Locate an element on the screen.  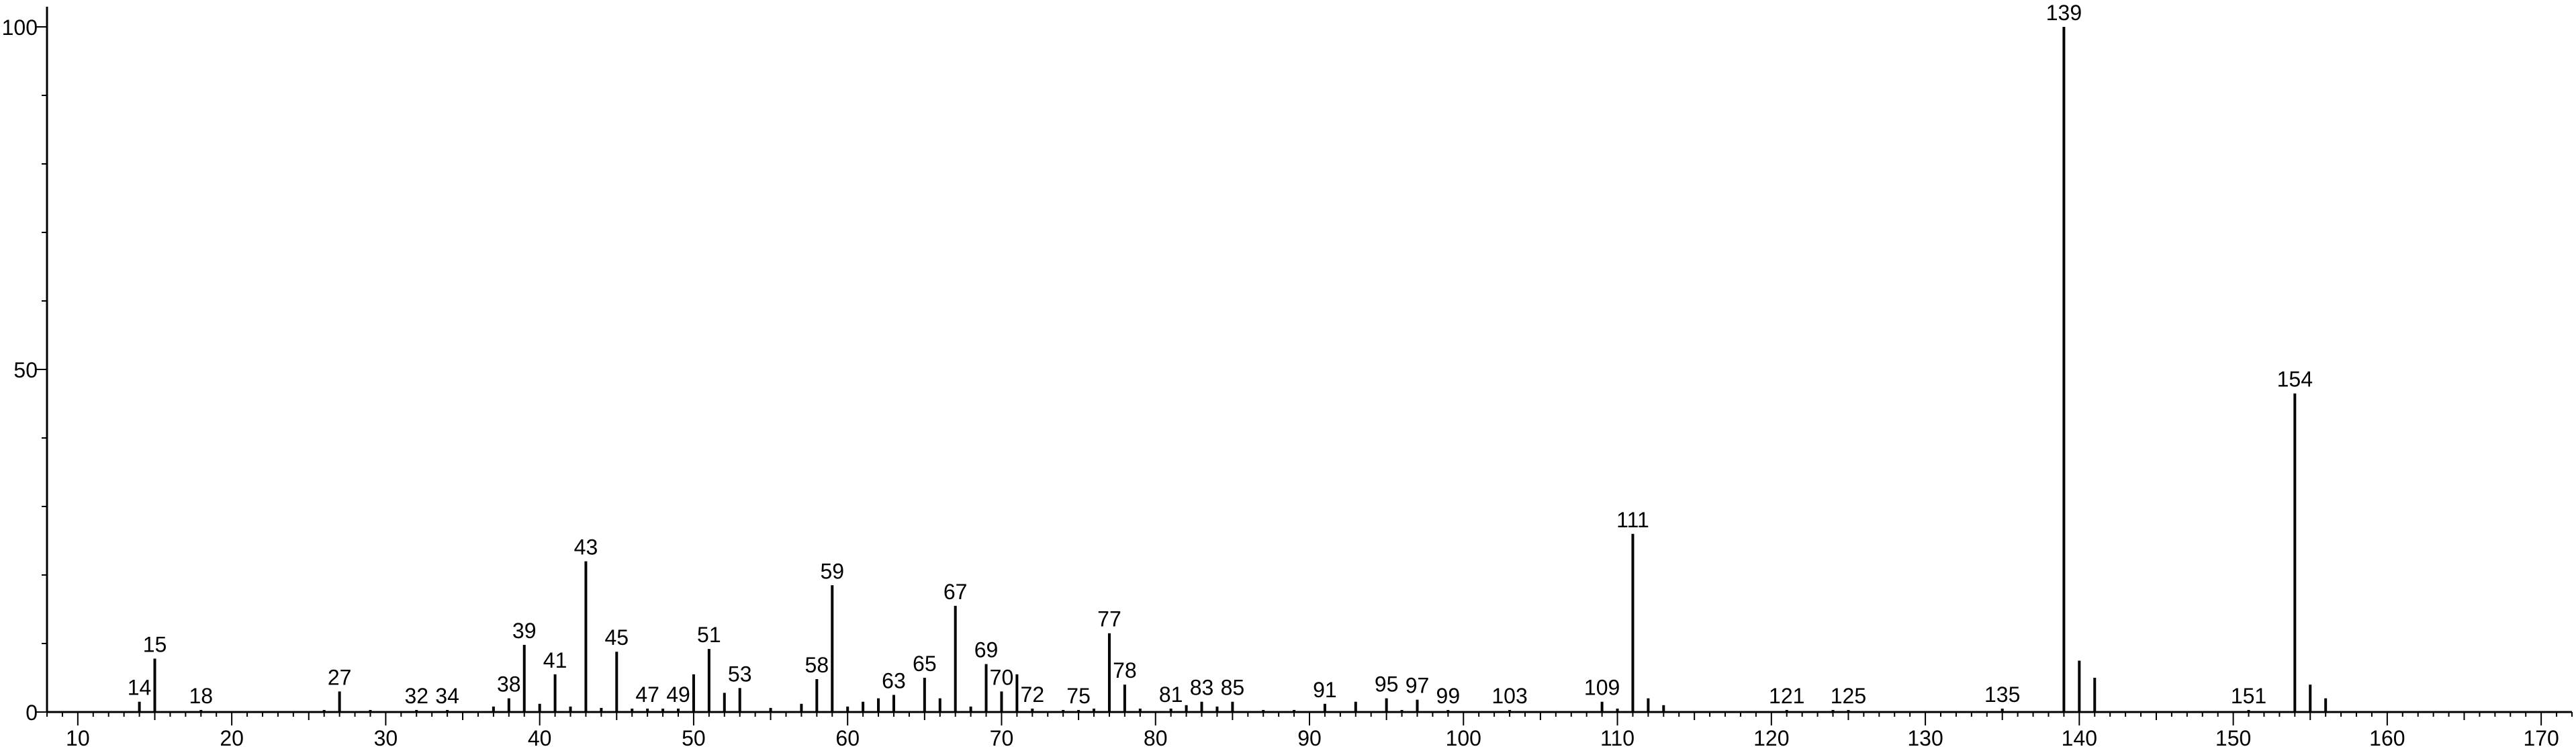
peak-label: 34 is located at coordinates (447, 696).